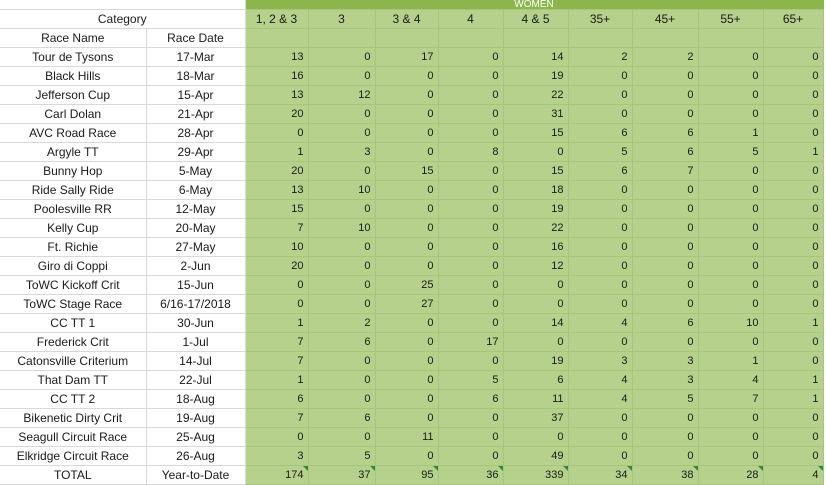  What do you see at coordinates (73, 437) in the screenshot?
I see `race-name-cell: Seagull Circuit Race` at bounding box center [73, 437].